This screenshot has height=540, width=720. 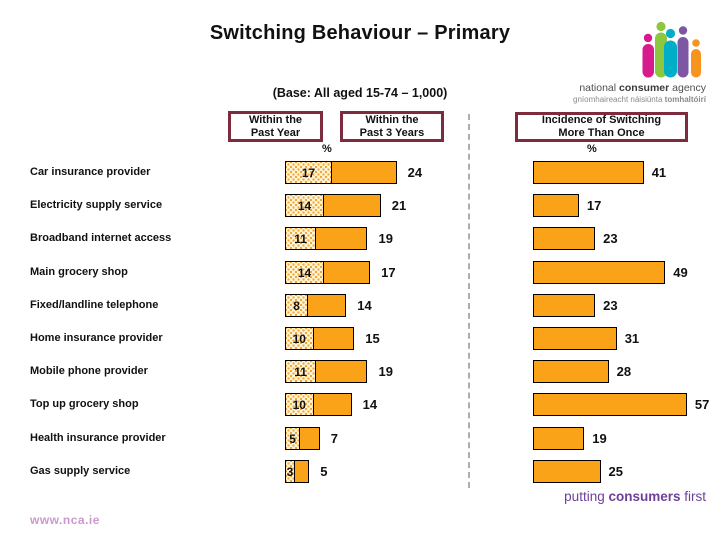 I want to click on value-past-year: 11, so click(x=300, y=238).